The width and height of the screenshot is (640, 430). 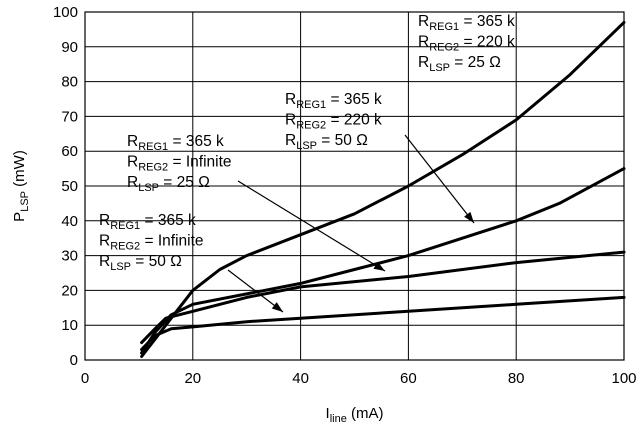 What do you see at coordinates (21, 186) in the screenshot?
I see `y-axis-label: PLSP (mW)` at bounding box center [21, 186].